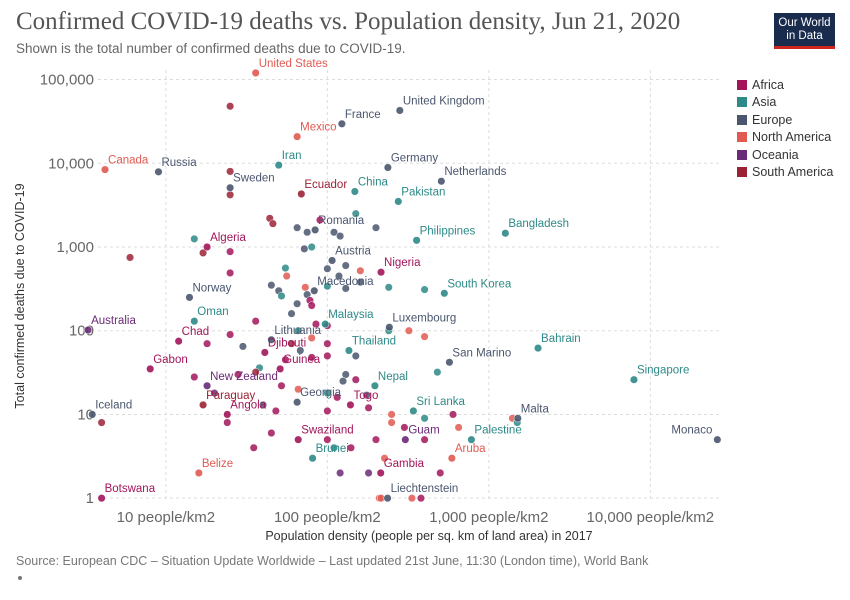  I want to click on point-label: Norway, so click(211, 288).